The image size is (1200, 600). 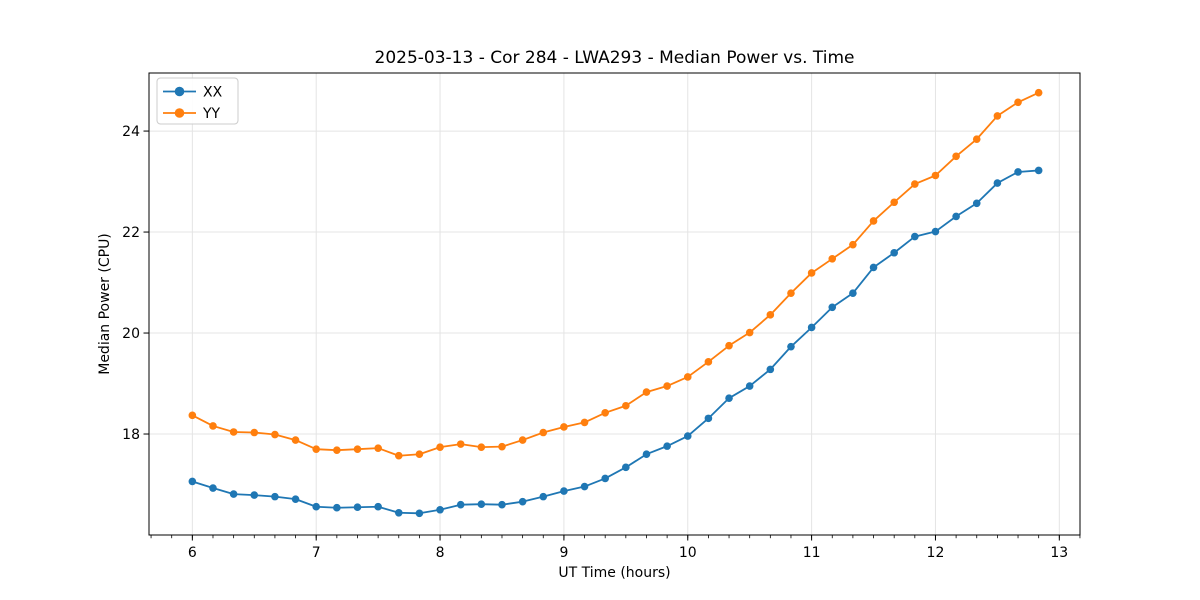 What do you see at coordinates (192, 553) in the screenshot?
I see `x-tick-label: 6` at bounding box center [192, 553].